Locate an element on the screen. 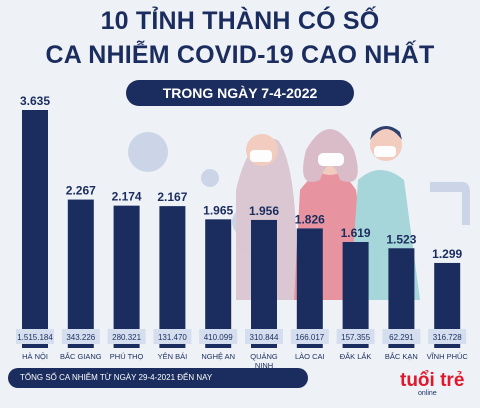  person-1-mask-icon is located at coordinates (261, 156).